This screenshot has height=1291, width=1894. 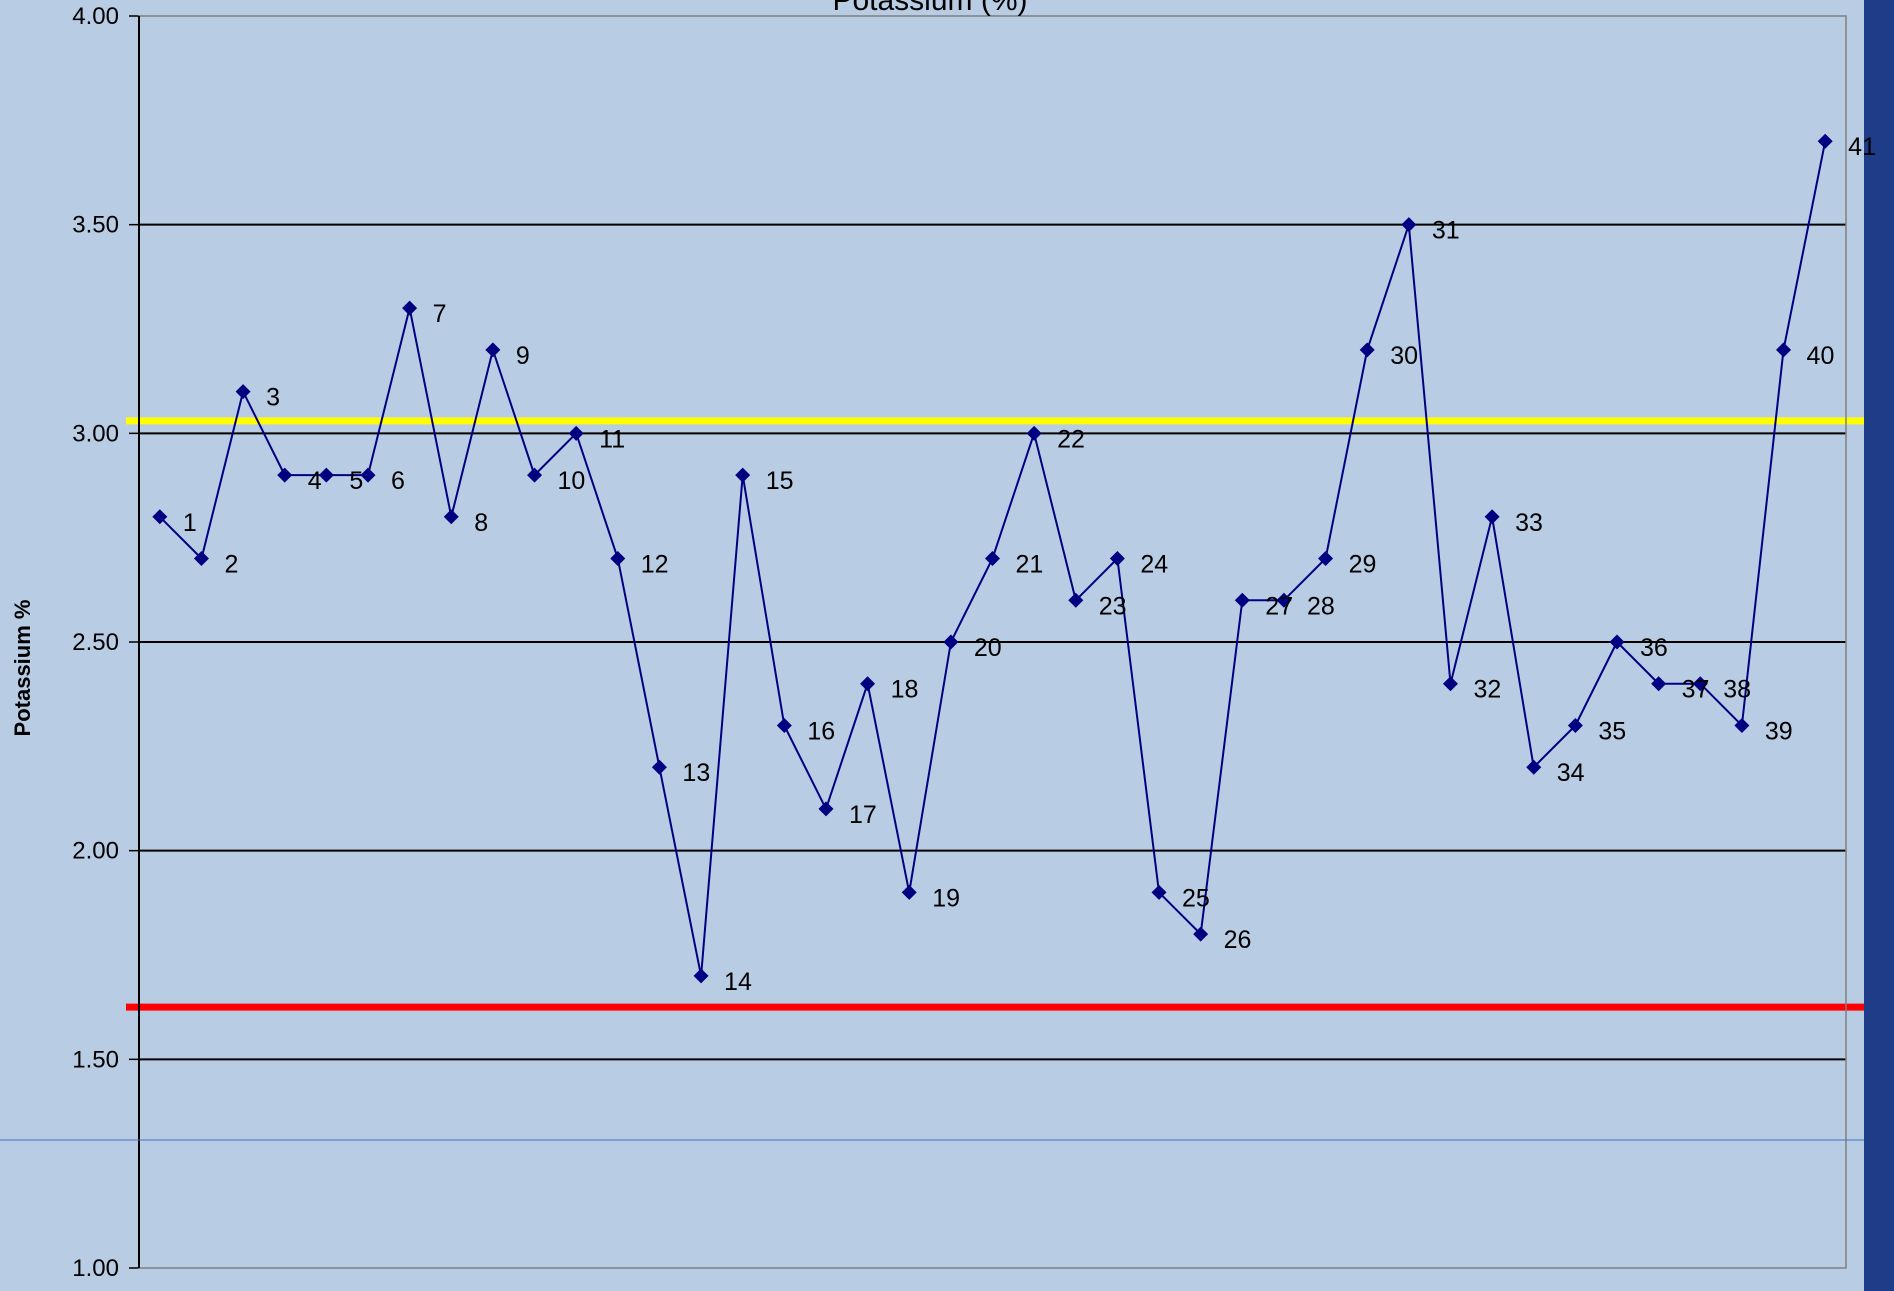 What do you see at coordinates (95, 851) in the screenshot?
I see `y-tick-label: 2.00` at bounding box center [95, 851].